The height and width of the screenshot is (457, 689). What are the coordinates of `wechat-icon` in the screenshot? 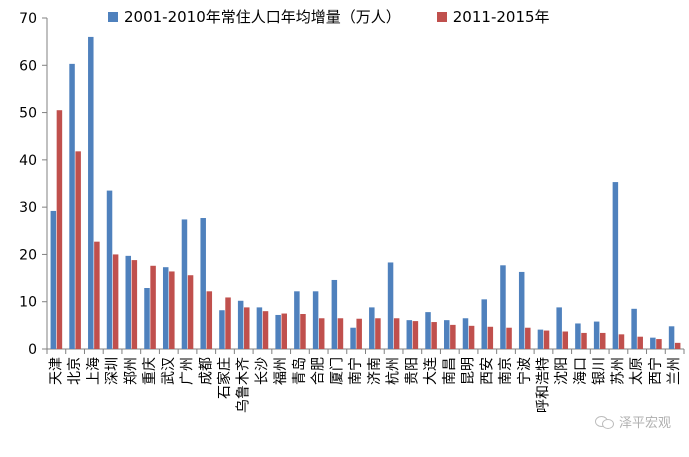 It's located at (604, 422).